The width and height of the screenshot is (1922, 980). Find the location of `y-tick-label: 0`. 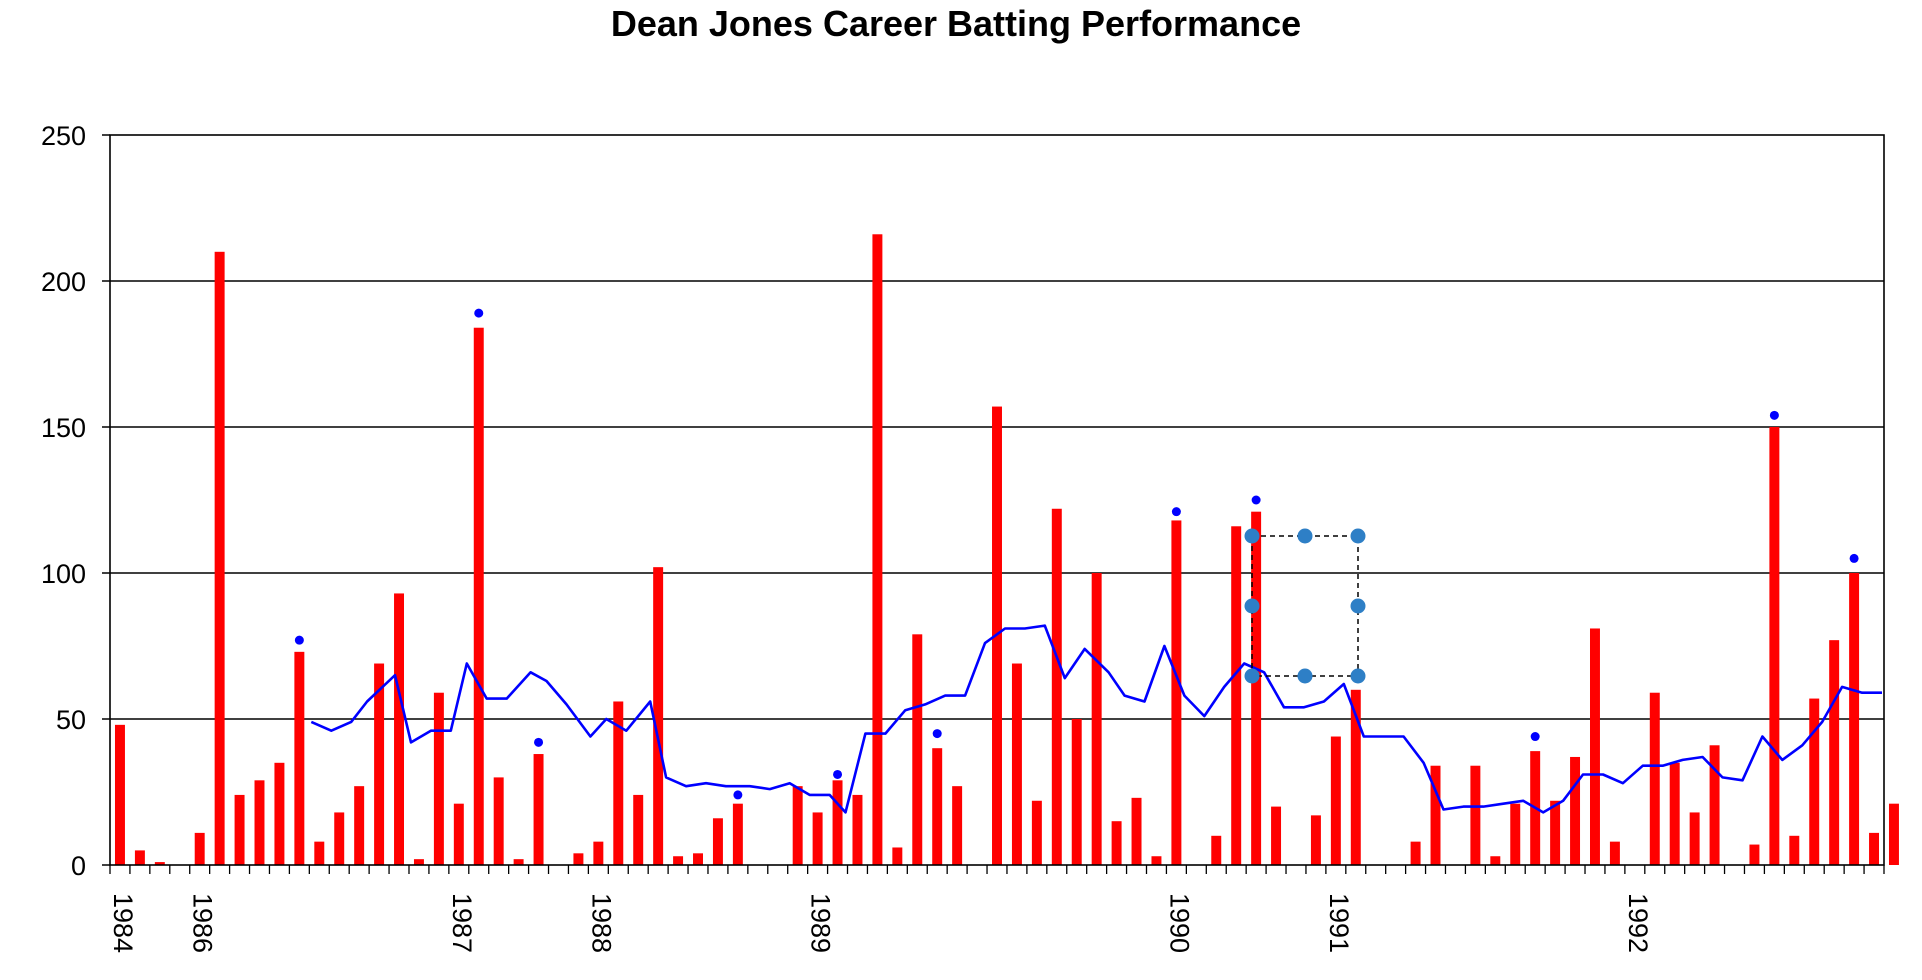

y-tick-label: 0 is located at coordinates (78, 866).